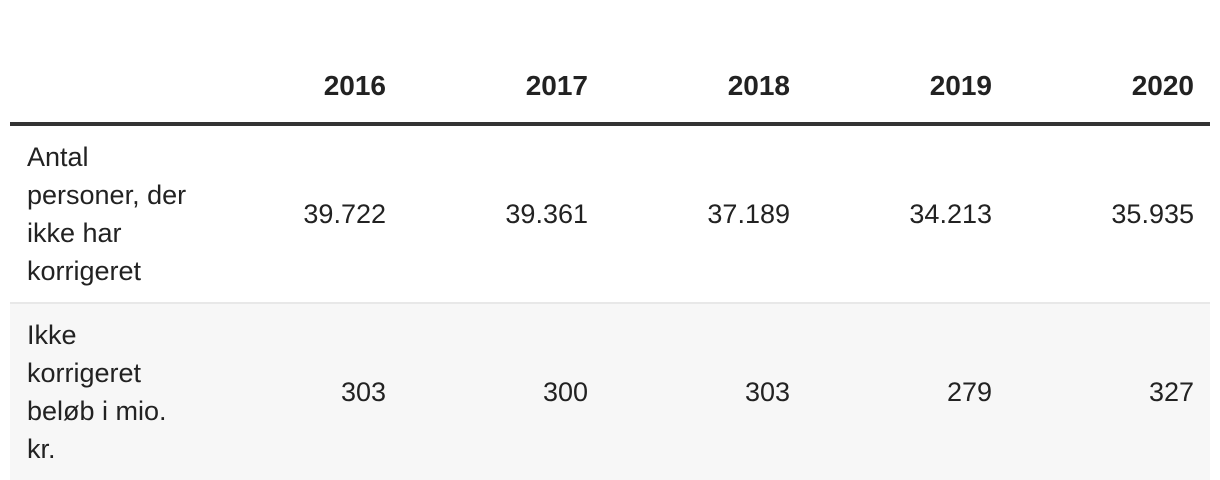 This screenshot has width=1220, height=480. Describe the element at coordinates (1109, 214) in the screenshot. I see `table-cell: 35.935` at that location.